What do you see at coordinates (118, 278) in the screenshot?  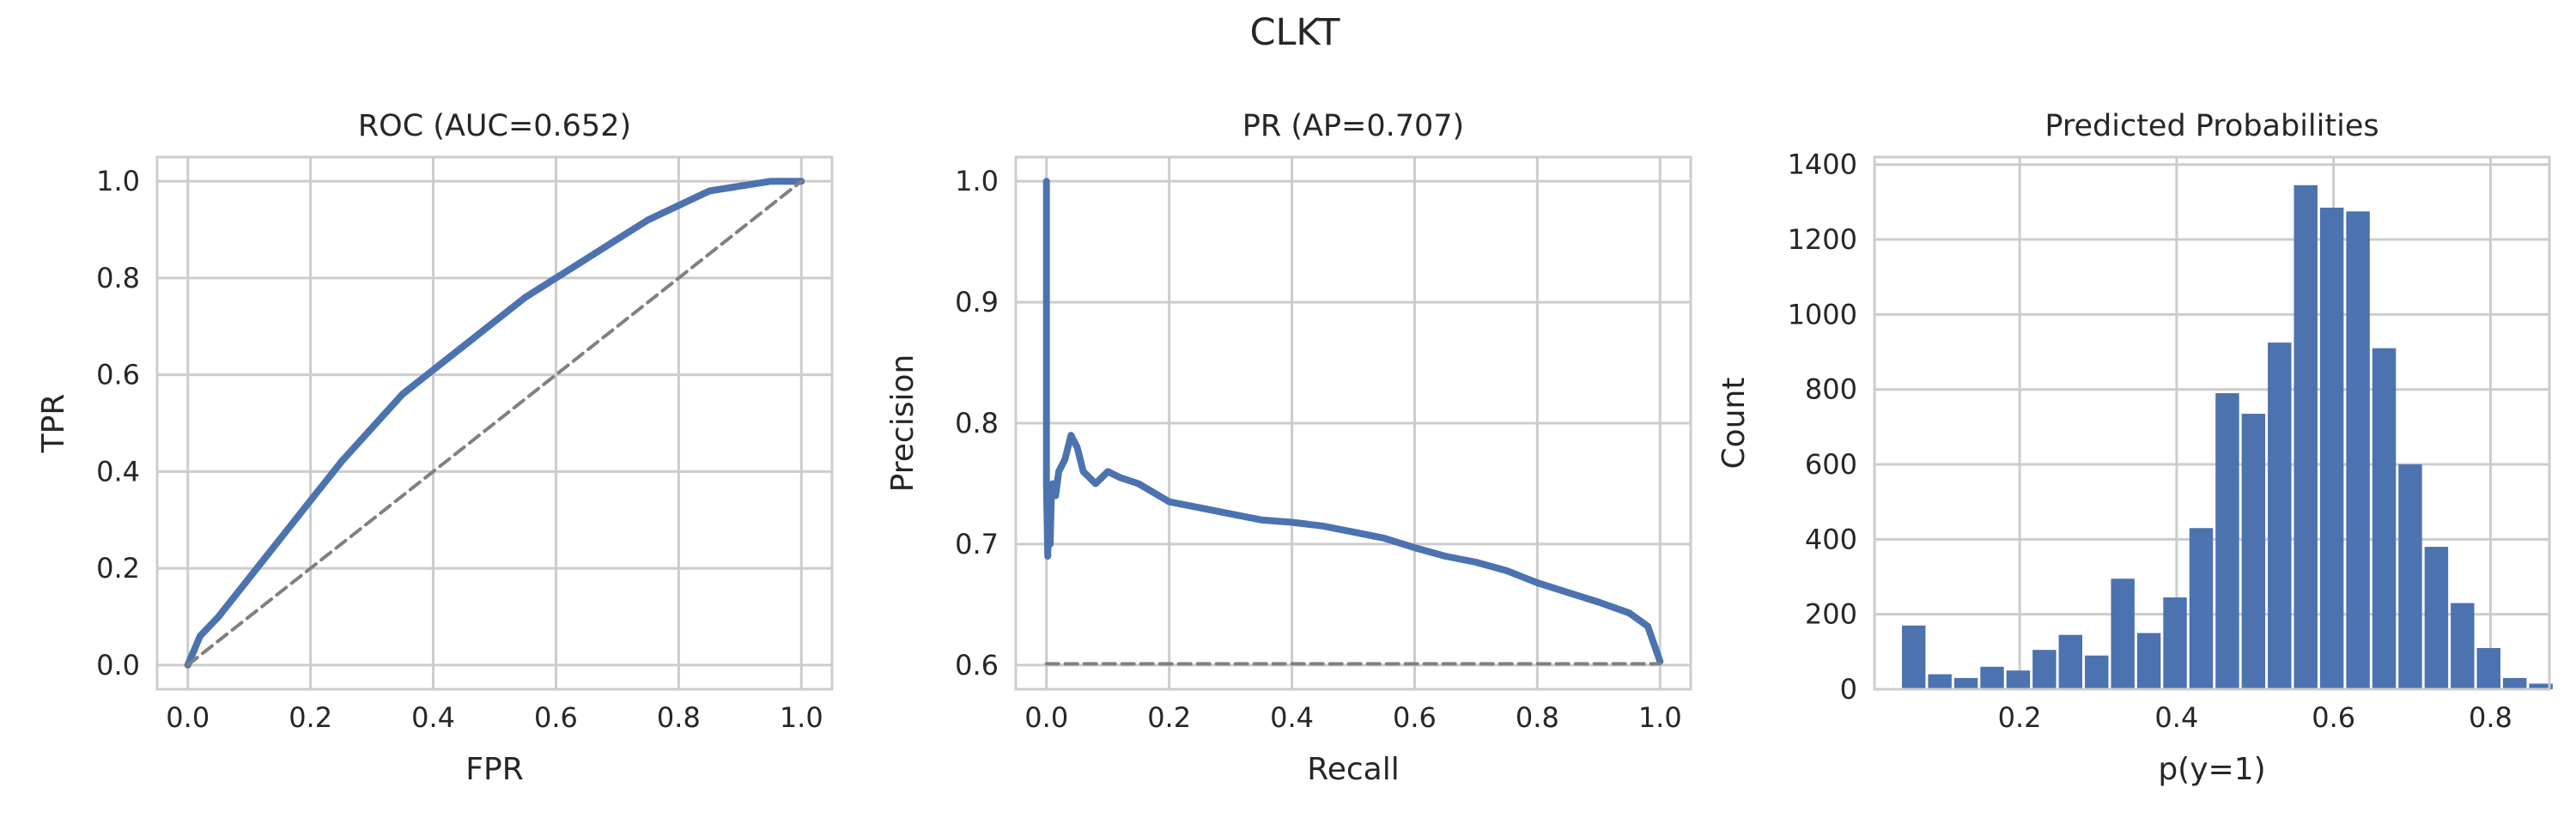 I see `roc-ytick-label: 0.8` at bounding box center [118, 278].